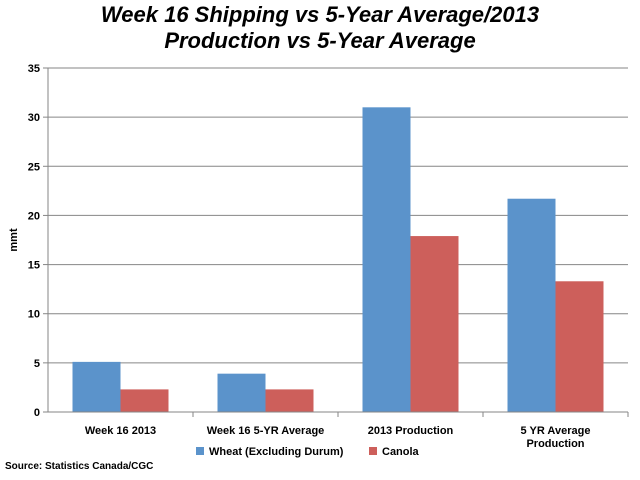 The width and height of the screenshot is (640, 480). Describe the element at coordinates (14, 240) in the screenshot. I see `y-axis-label: mmt` at that location.